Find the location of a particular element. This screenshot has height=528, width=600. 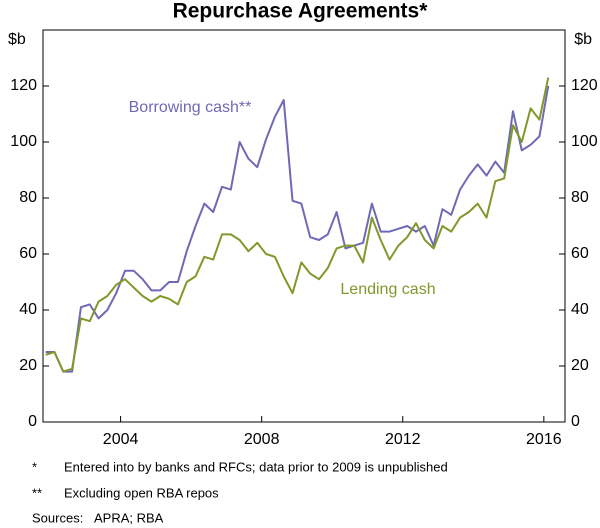

y2-tick-label: 100 is located at coordinates (584, 141).